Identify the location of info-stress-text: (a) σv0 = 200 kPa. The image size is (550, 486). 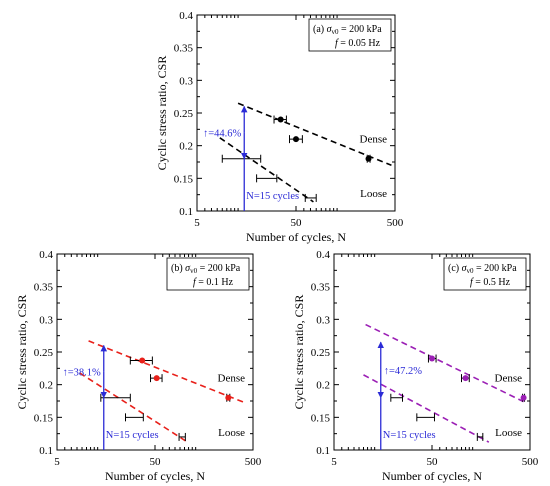
(347, 30).